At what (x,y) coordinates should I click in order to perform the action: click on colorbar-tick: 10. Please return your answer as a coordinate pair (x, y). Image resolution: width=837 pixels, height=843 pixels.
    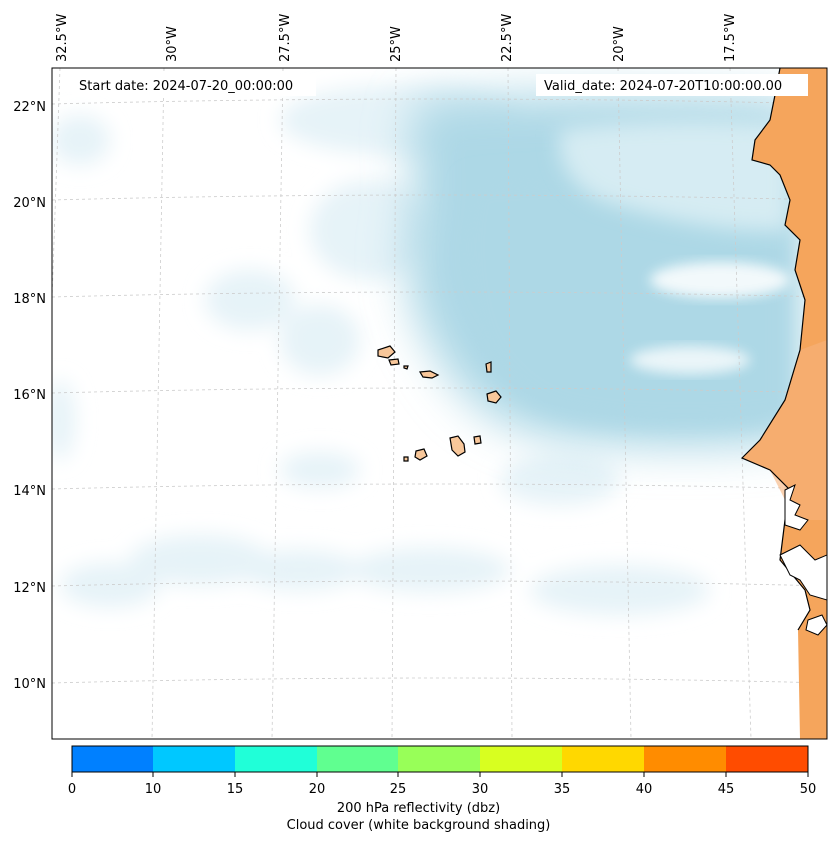
    Looking at the image, I should click on (153, 789).